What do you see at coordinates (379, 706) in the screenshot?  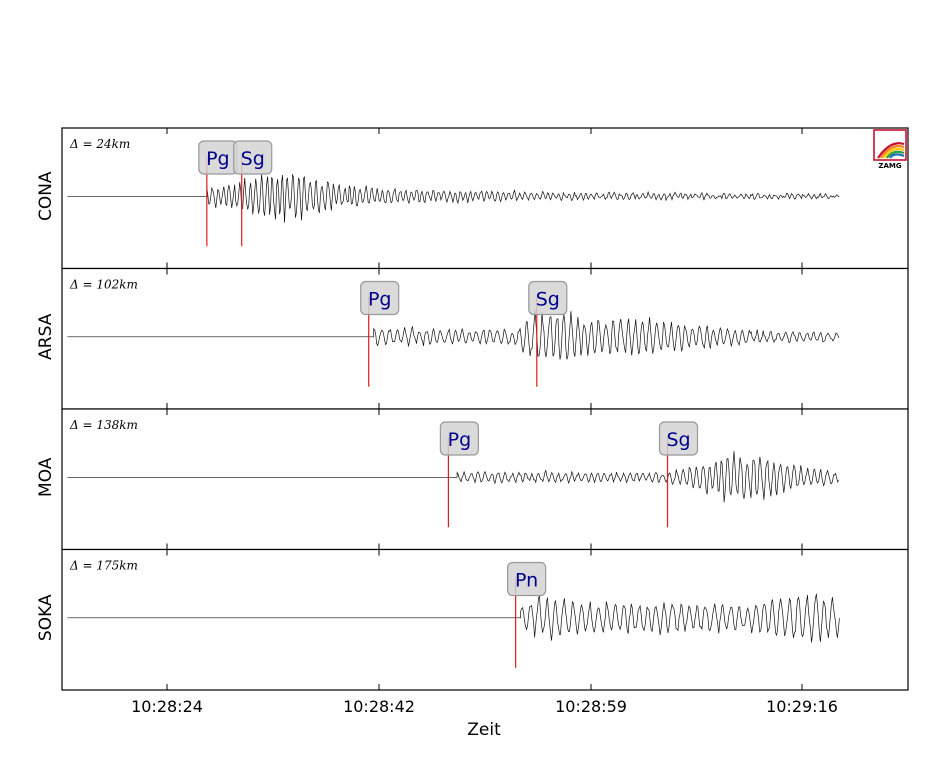 I see `tick-label: 10:28:42` at bounding box center [379, 706].